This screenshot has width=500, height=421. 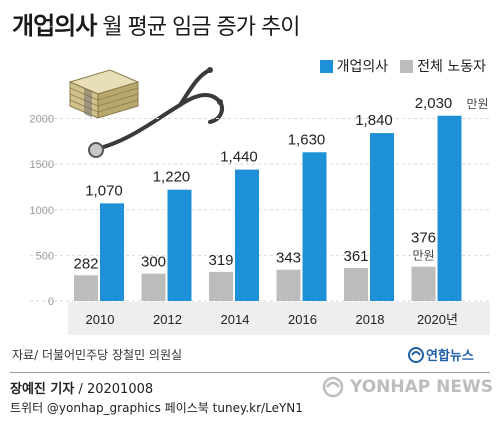 I want to click on reporter-credit: 장예진 기자 / 20201008, so click(x=81, y=387).